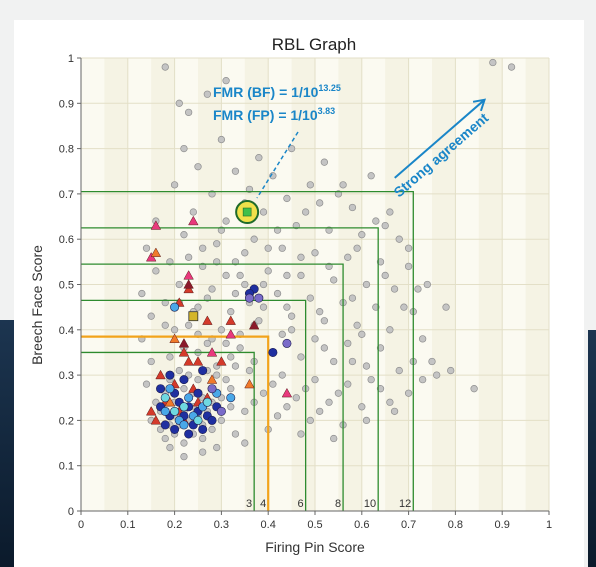  Describe the element at coordinates (66, 240) in the screenshot. I see `y-tick-label: 0.6` at that location.